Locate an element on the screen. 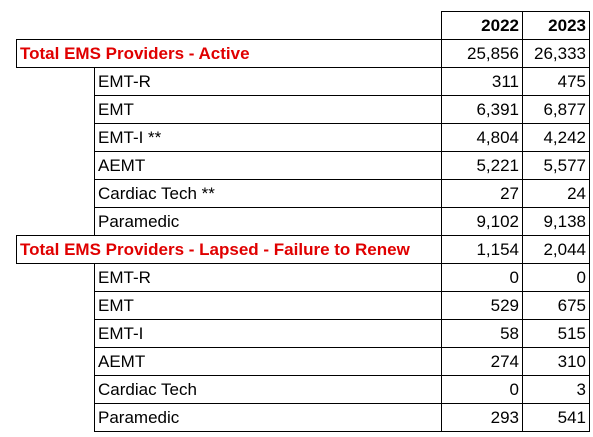 The image size is (593, 437). year-header-2022: 2022 is located at coordinates (482, 25).